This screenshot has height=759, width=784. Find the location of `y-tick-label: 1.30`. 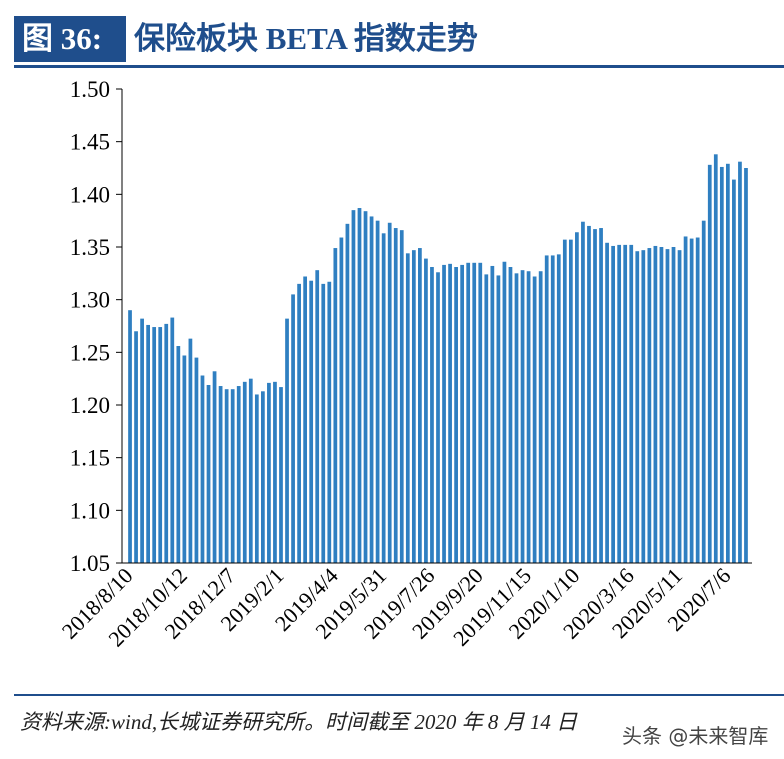

y-tick-label: 1.30 is located at coordinates (90, 300).